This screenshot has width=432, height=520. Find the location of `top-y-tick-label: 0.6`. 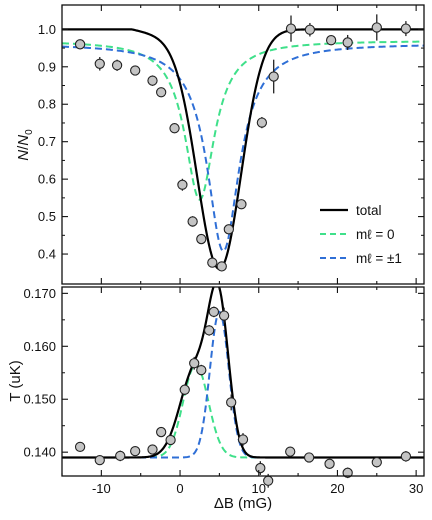

top-y-tick-label: 0.6 is located at coordinates (47, 179).